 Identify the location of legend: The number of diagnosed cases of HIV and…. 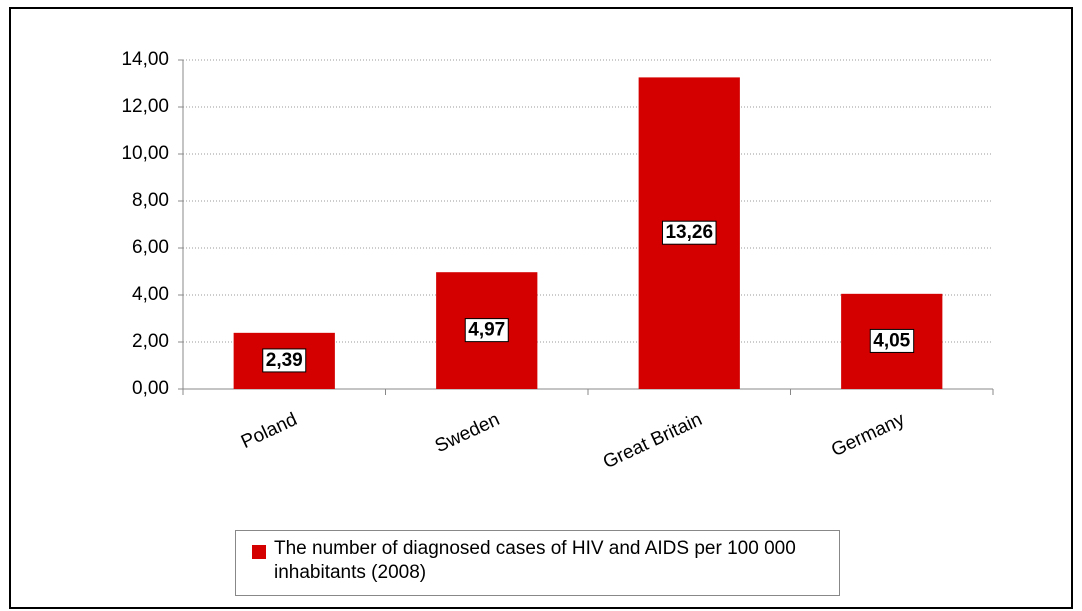
(537, 563).